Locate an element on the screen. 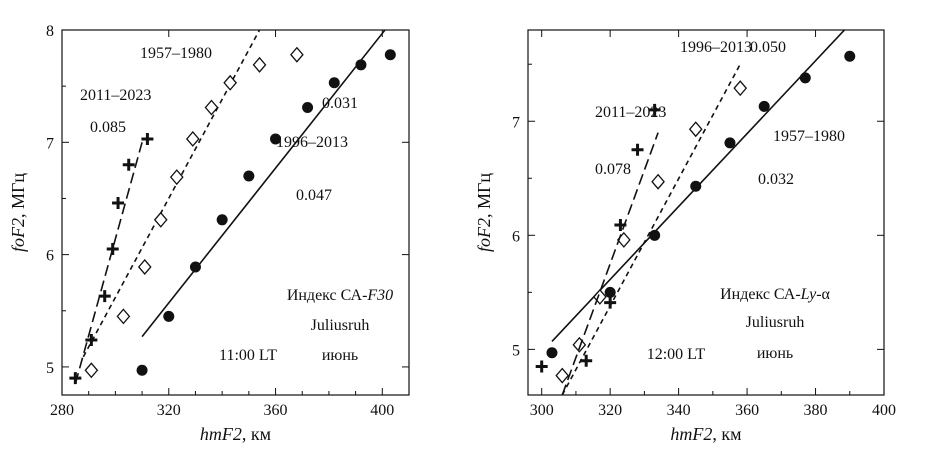 This screenshot has height=450, width=927. x-tick-label: 340 is located at coordinates (679, 410).